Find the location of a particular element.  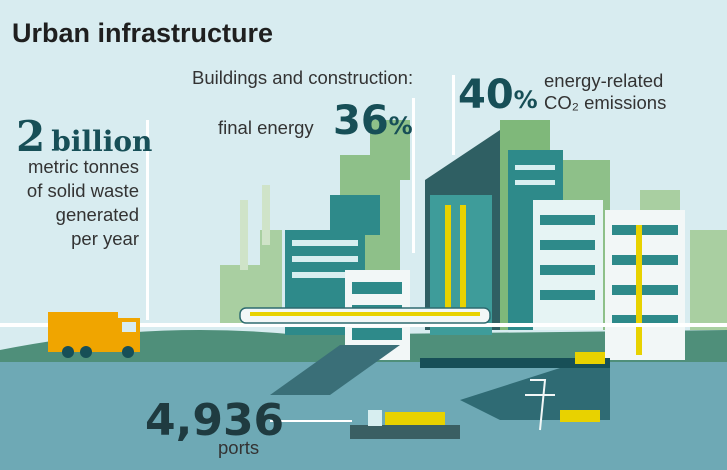

page-title: Urban infrastructure is located at coordinates (143, 33).